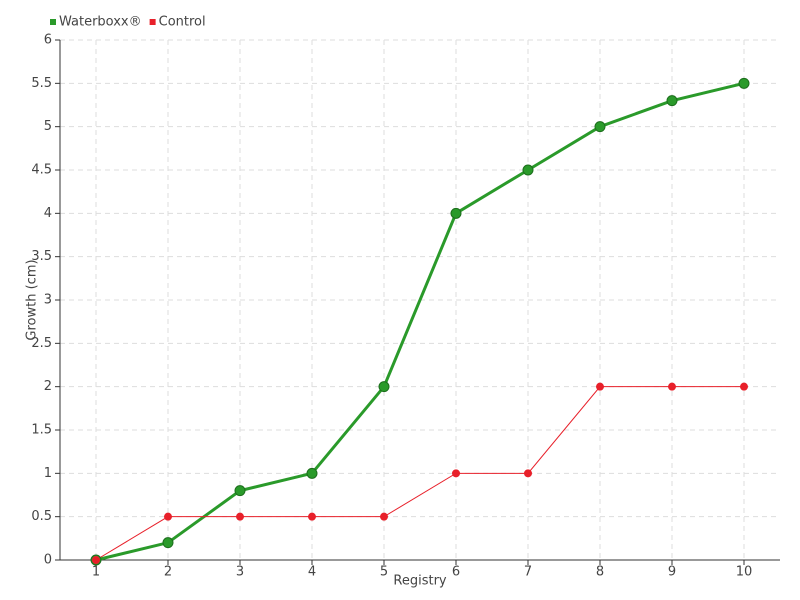  Describe the element at coordinates (48, 300) in the screenshot. I see `y-tick-label: 3` at that location.